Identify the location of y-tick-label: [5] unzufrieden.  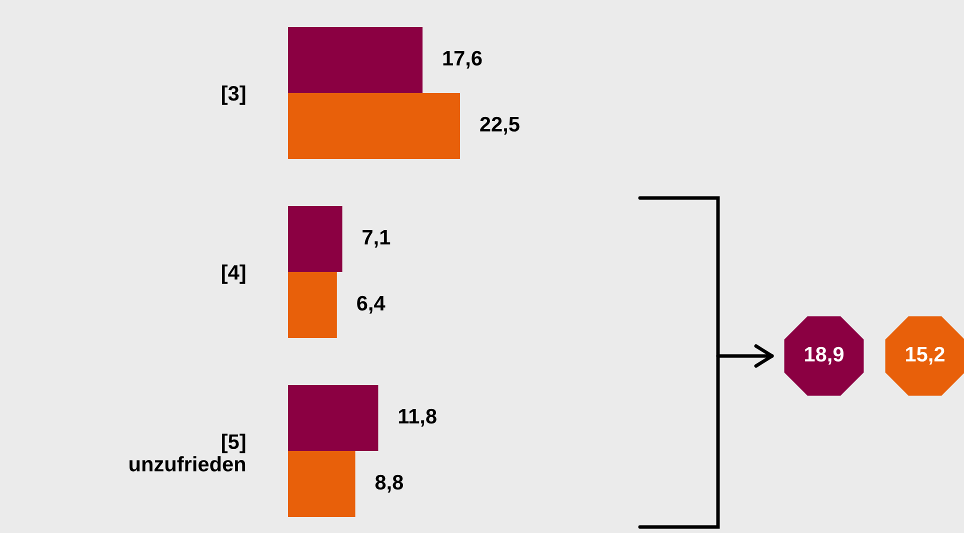
(188, 453).